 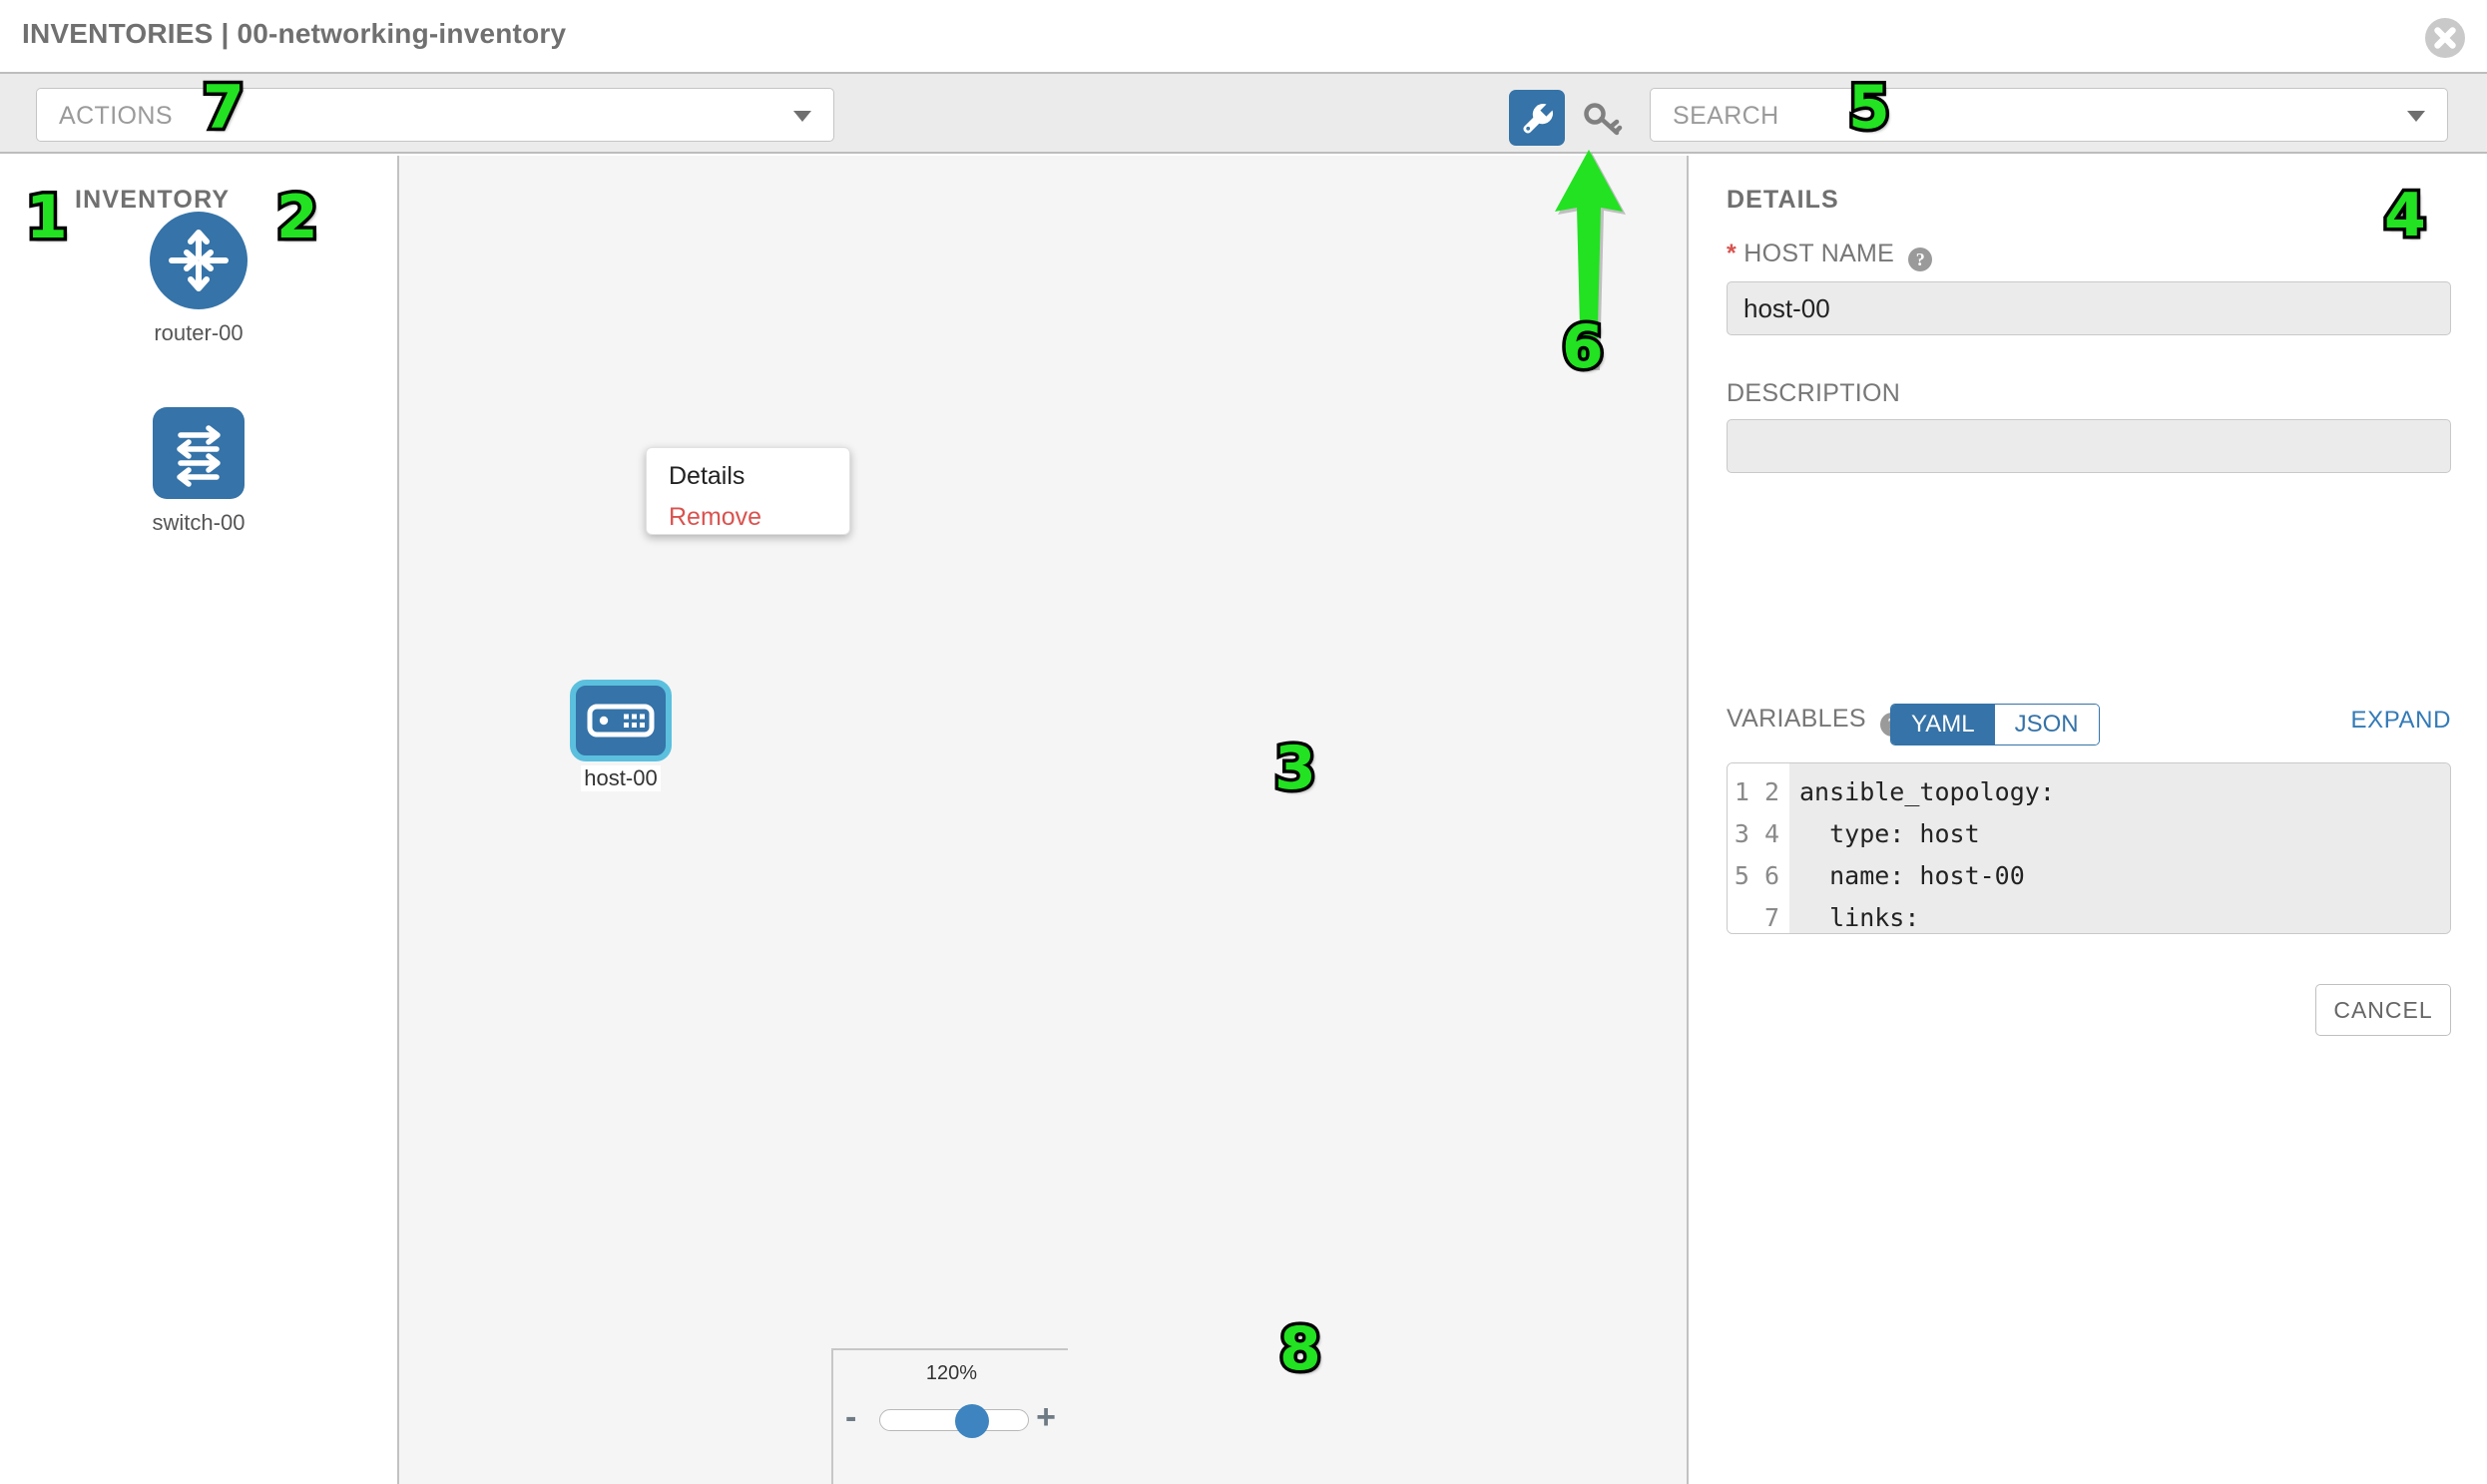 I want to click on actions-select-label: ACTIONS, so click(x=116, y=116).